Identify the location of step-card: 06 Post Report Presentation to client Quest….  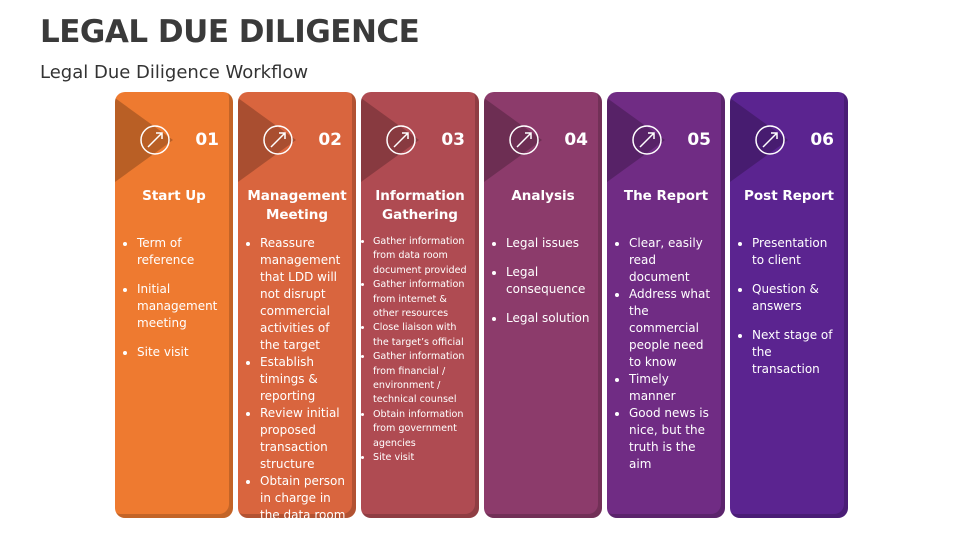
(789, 305).